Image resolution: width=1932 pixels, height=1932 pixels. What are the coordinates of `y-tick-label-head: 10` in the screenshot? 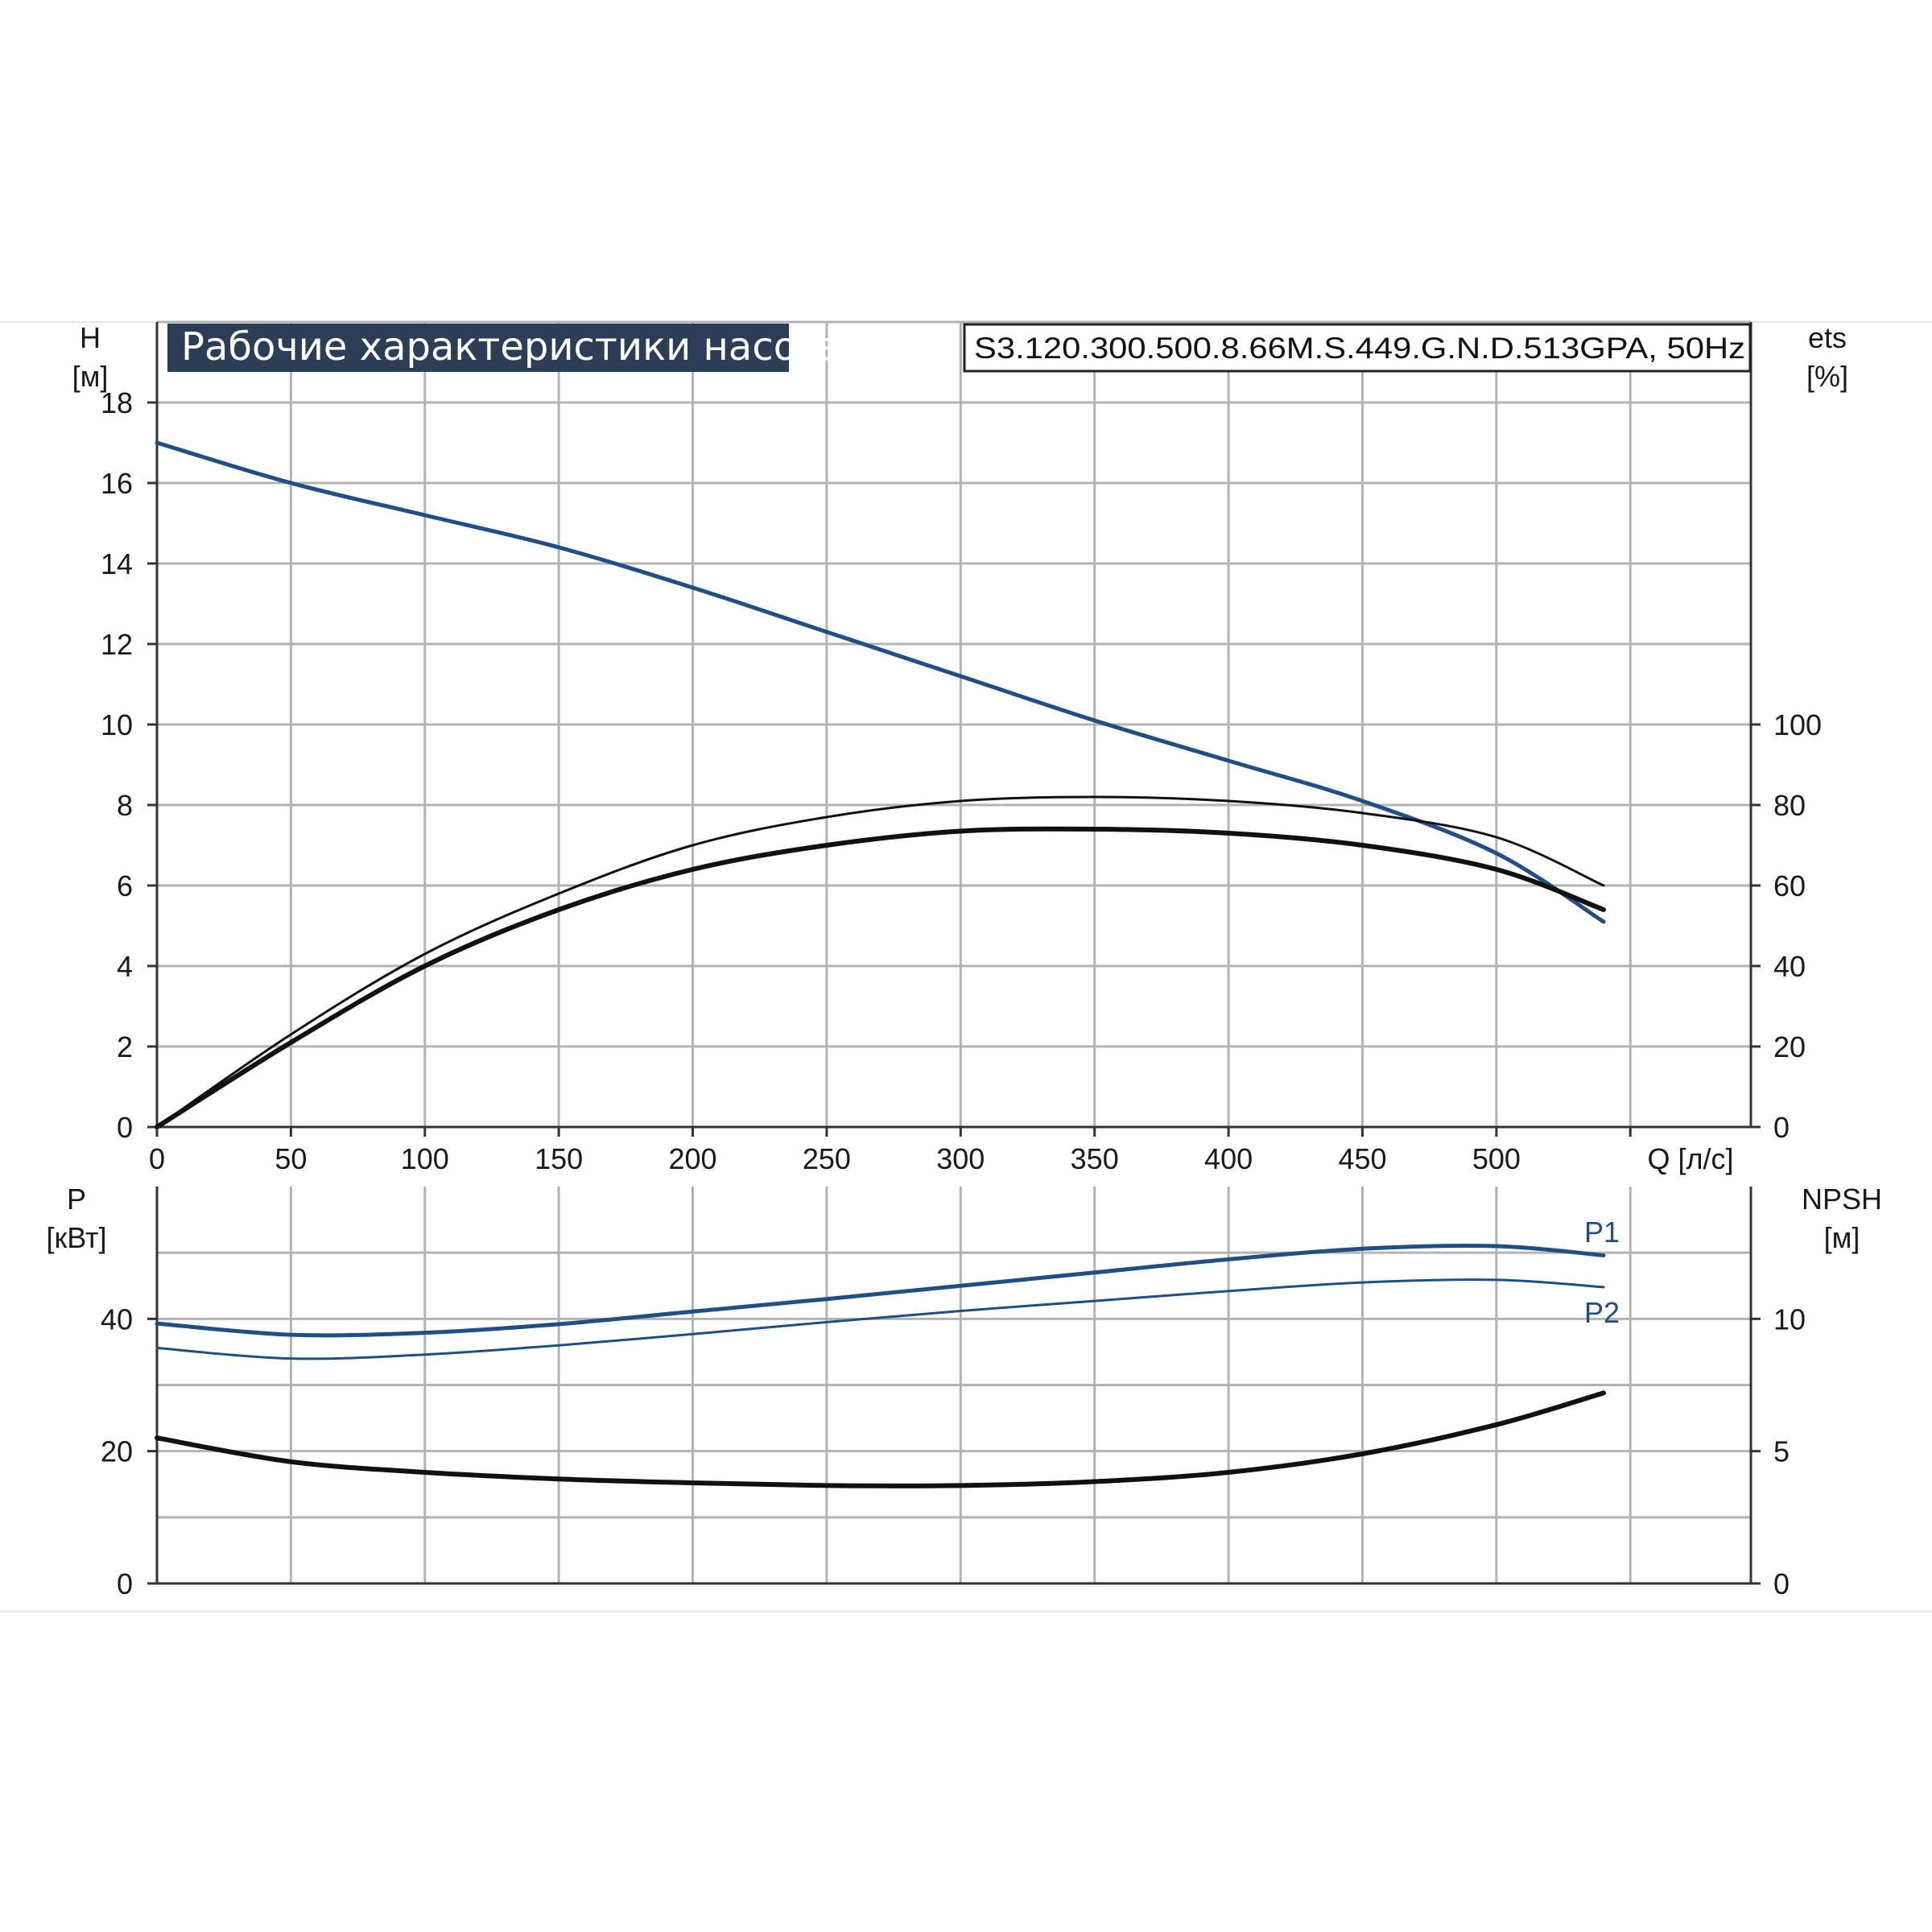 It's located at (117, 724).